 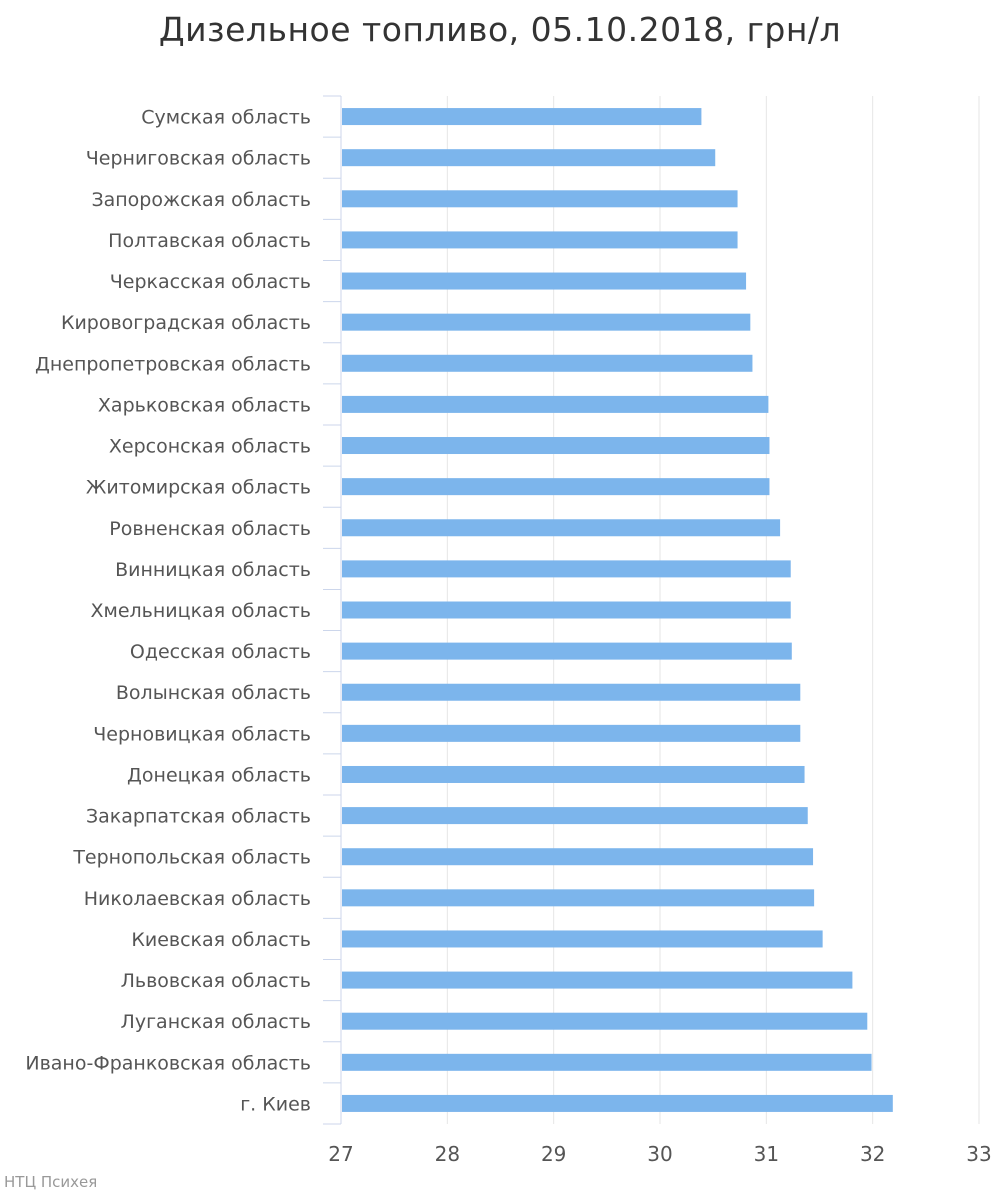 What do you see at coordinates (200, 611) in the screenshot?
I see `category-label: Хмельницкая область` at bounding box center [200, 611].